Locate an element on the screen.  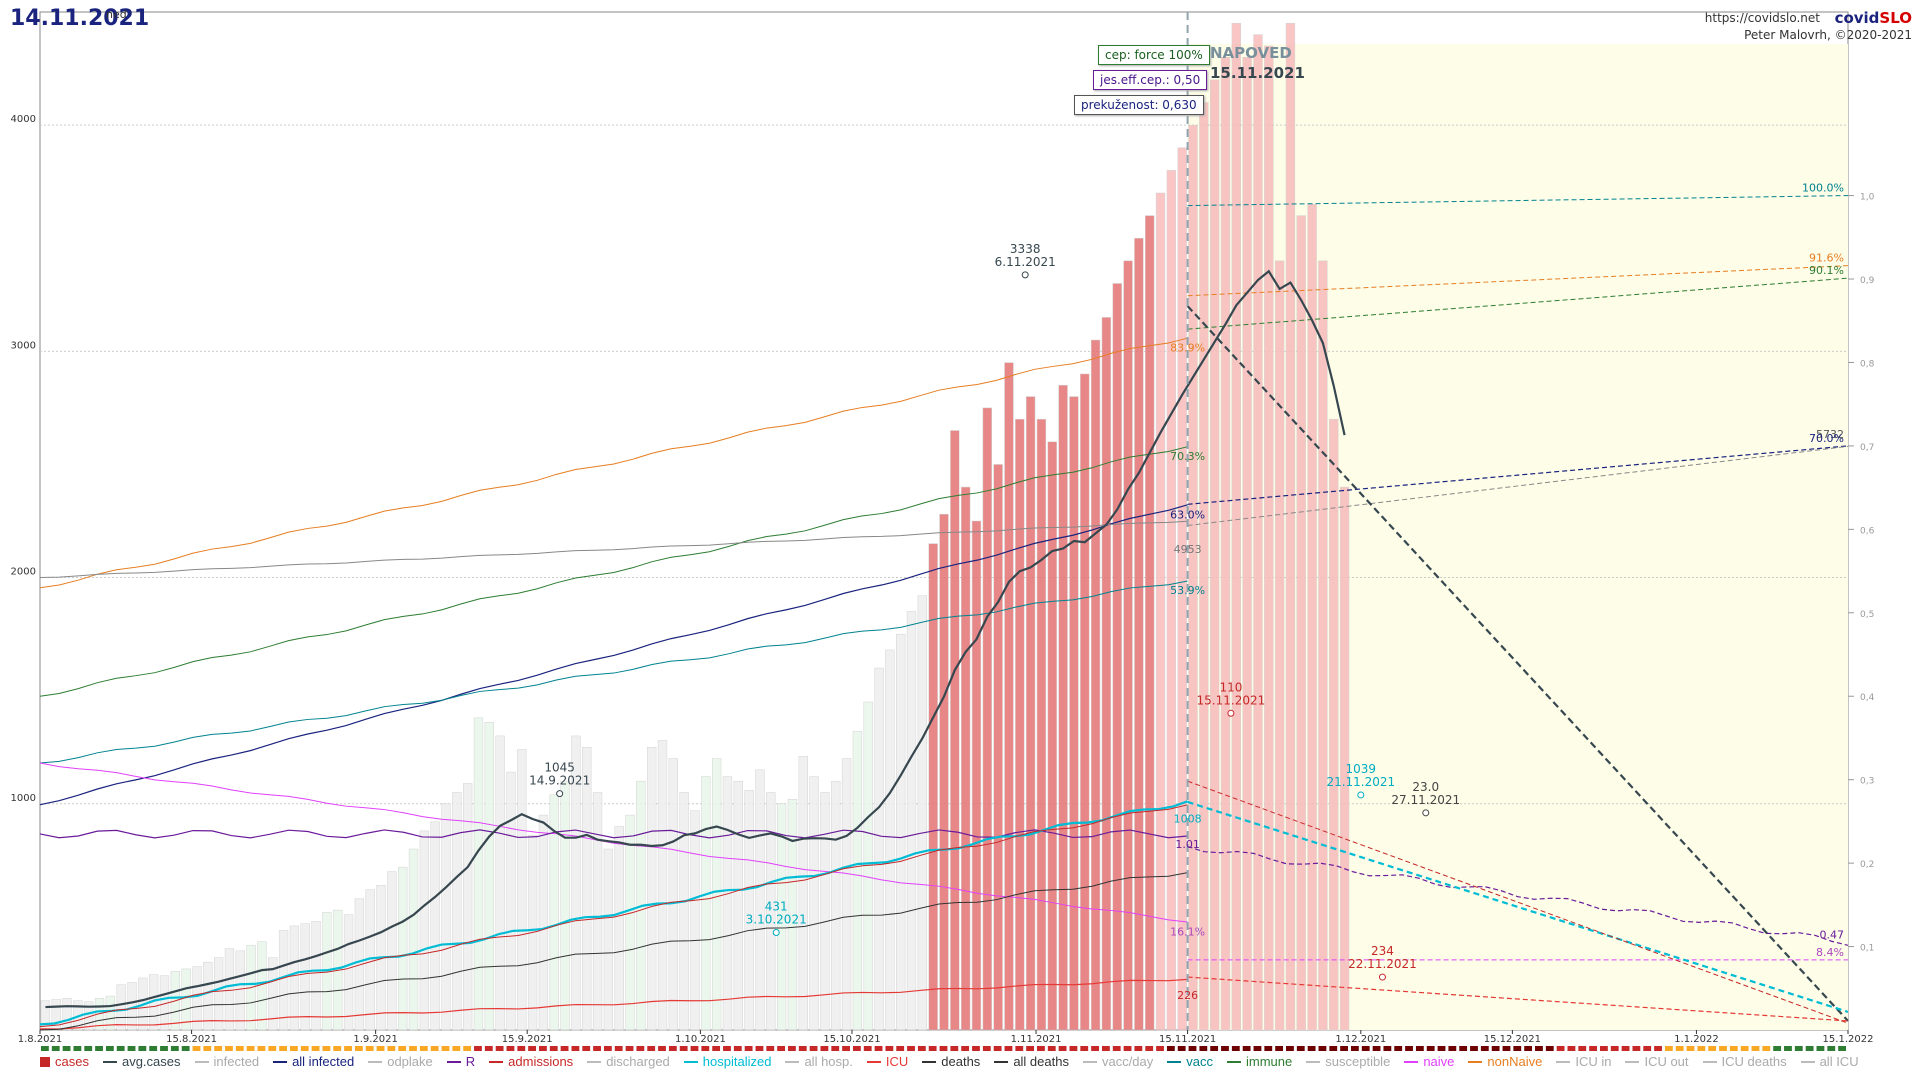
legend-item: ICU out is located at coordinates (1657, 1061).